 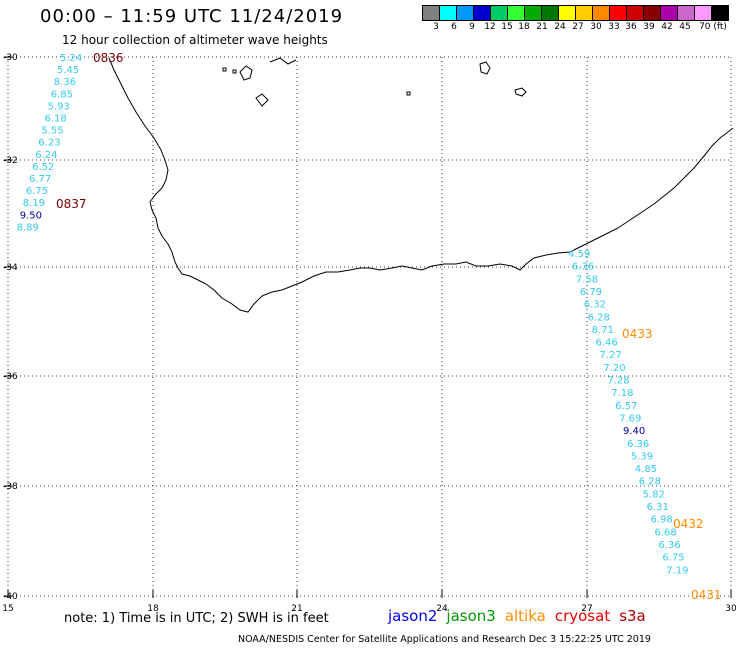 What do you see at coordinates (10, 161) in the screenshot?
I see `lat-tick-label: -32` at bounding box center [10, 161].